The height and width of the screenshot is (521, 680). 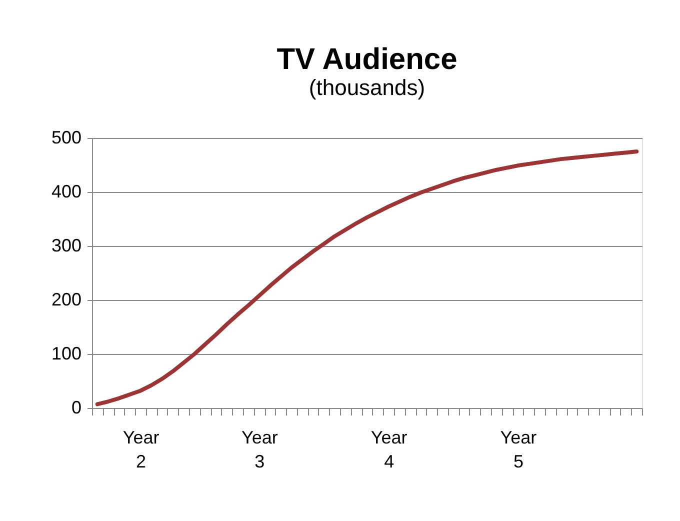 What do you see at coordinates (259, 450) in the screenshot?
I see `x-tick-label: Year 3` at bounding box center [259, 450].